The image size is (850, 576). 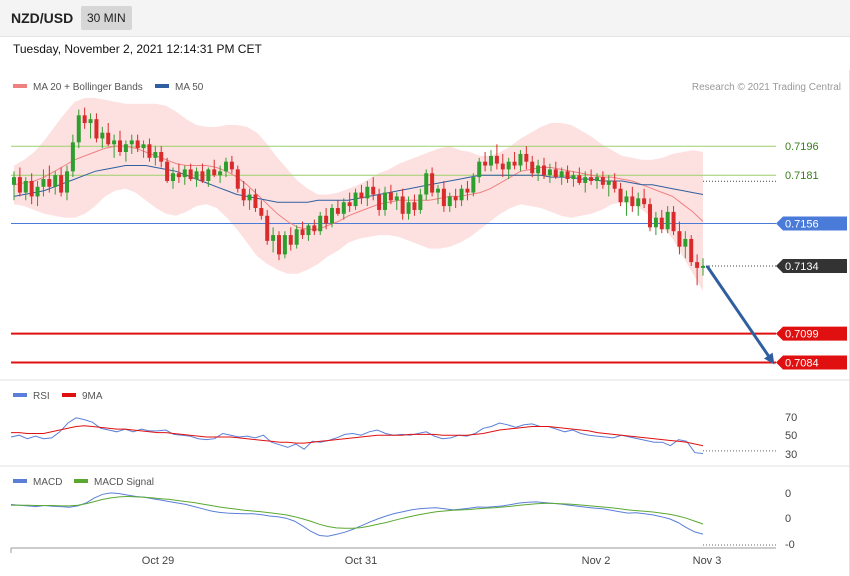 What do you see at coordinates (47, 482) in the screenshot?
I see `legend-macd-label: MACD` at bounding box center [47, 482].